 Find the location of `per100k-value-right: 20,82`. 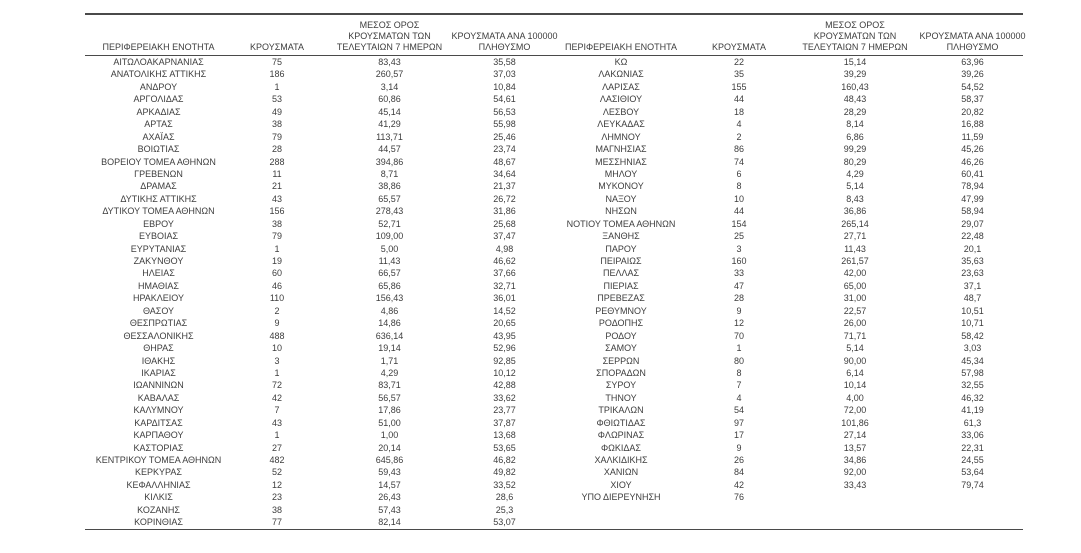

per100k-value-right: 20,82 is located at coordinates (972, 111).